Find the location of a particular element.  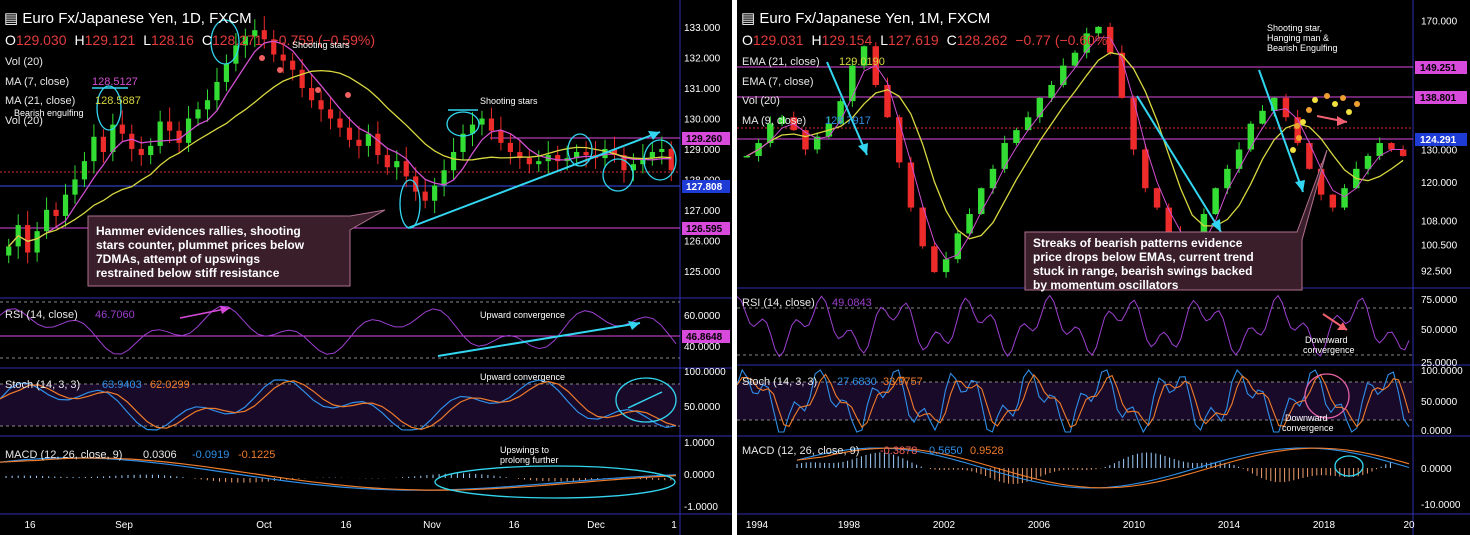

y-tick-label: 1.0000 is located at coordinates (699, 443).